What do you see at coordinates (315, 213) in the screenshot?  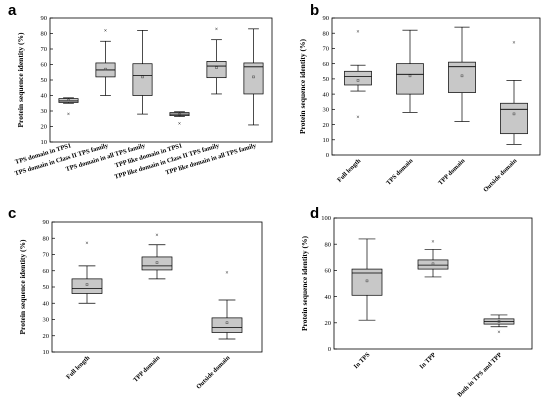 I see `panel-letter-d: d` at bounding box center [315, 213].